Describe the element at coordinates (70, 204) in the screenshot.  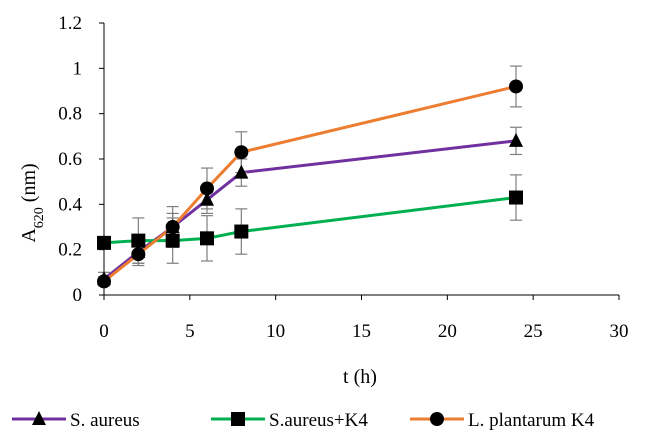
I see `y-tick-label: 0.4` at that location.